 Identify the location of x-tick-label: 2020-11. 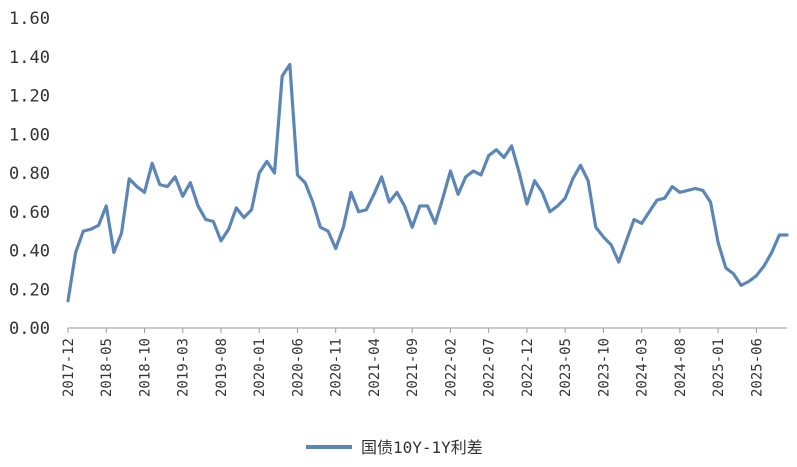
(337, 367).